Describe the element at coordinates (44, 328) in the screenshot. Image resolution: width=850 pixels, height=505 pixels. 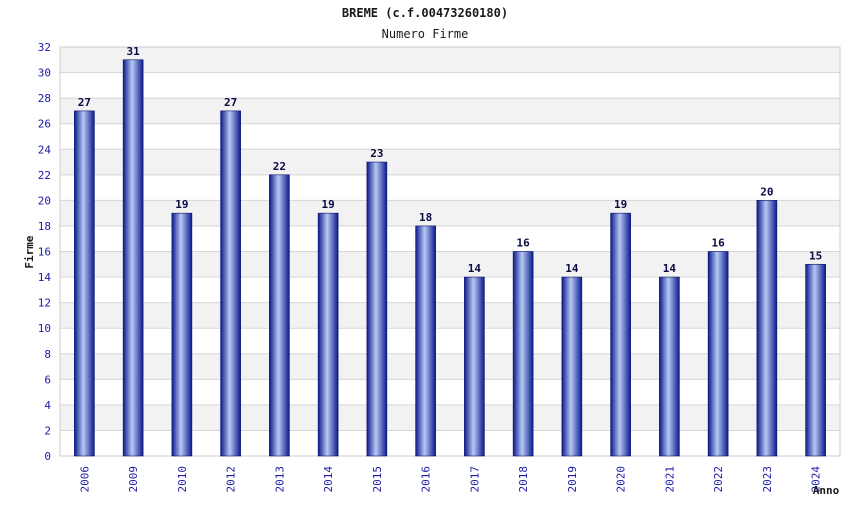
I see `y-tick-label: 10` at that location.